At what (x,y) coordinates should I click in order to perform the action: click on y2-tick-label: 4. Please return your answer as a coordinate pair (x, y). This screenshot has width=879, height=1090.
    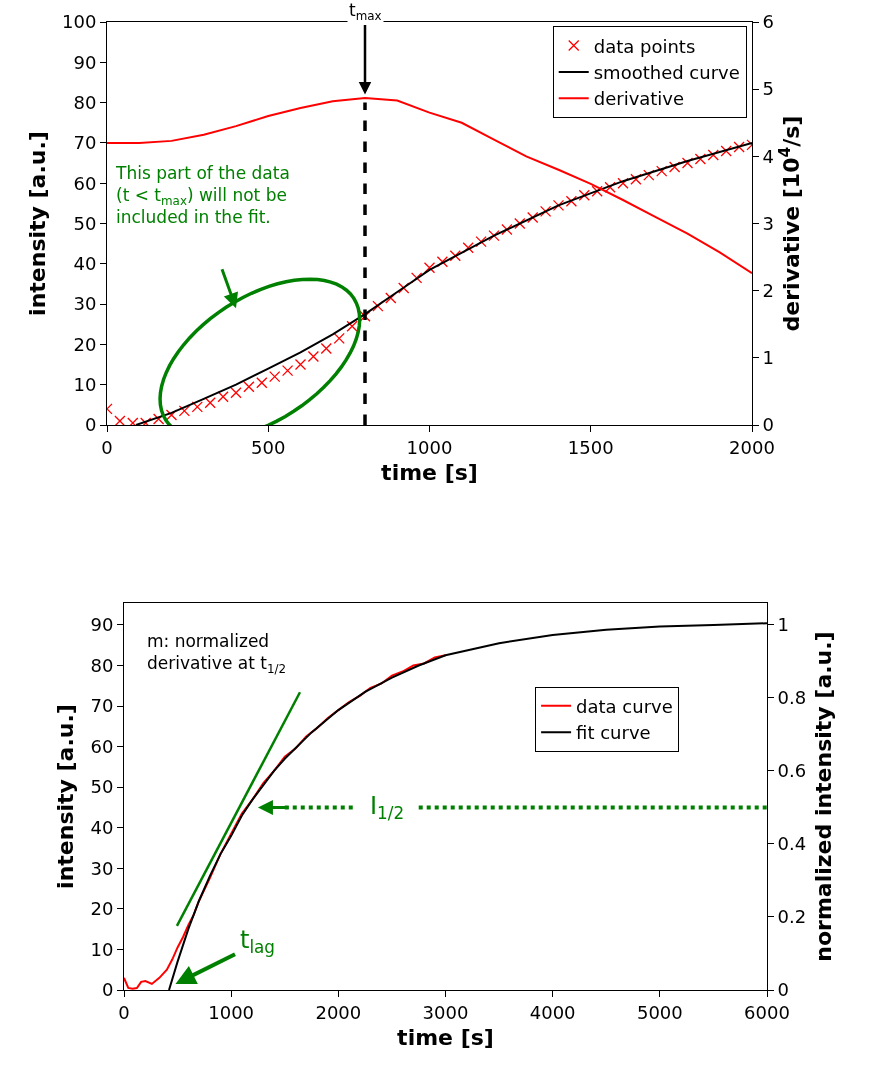
    Looking at the image, I should click on (768, 156).